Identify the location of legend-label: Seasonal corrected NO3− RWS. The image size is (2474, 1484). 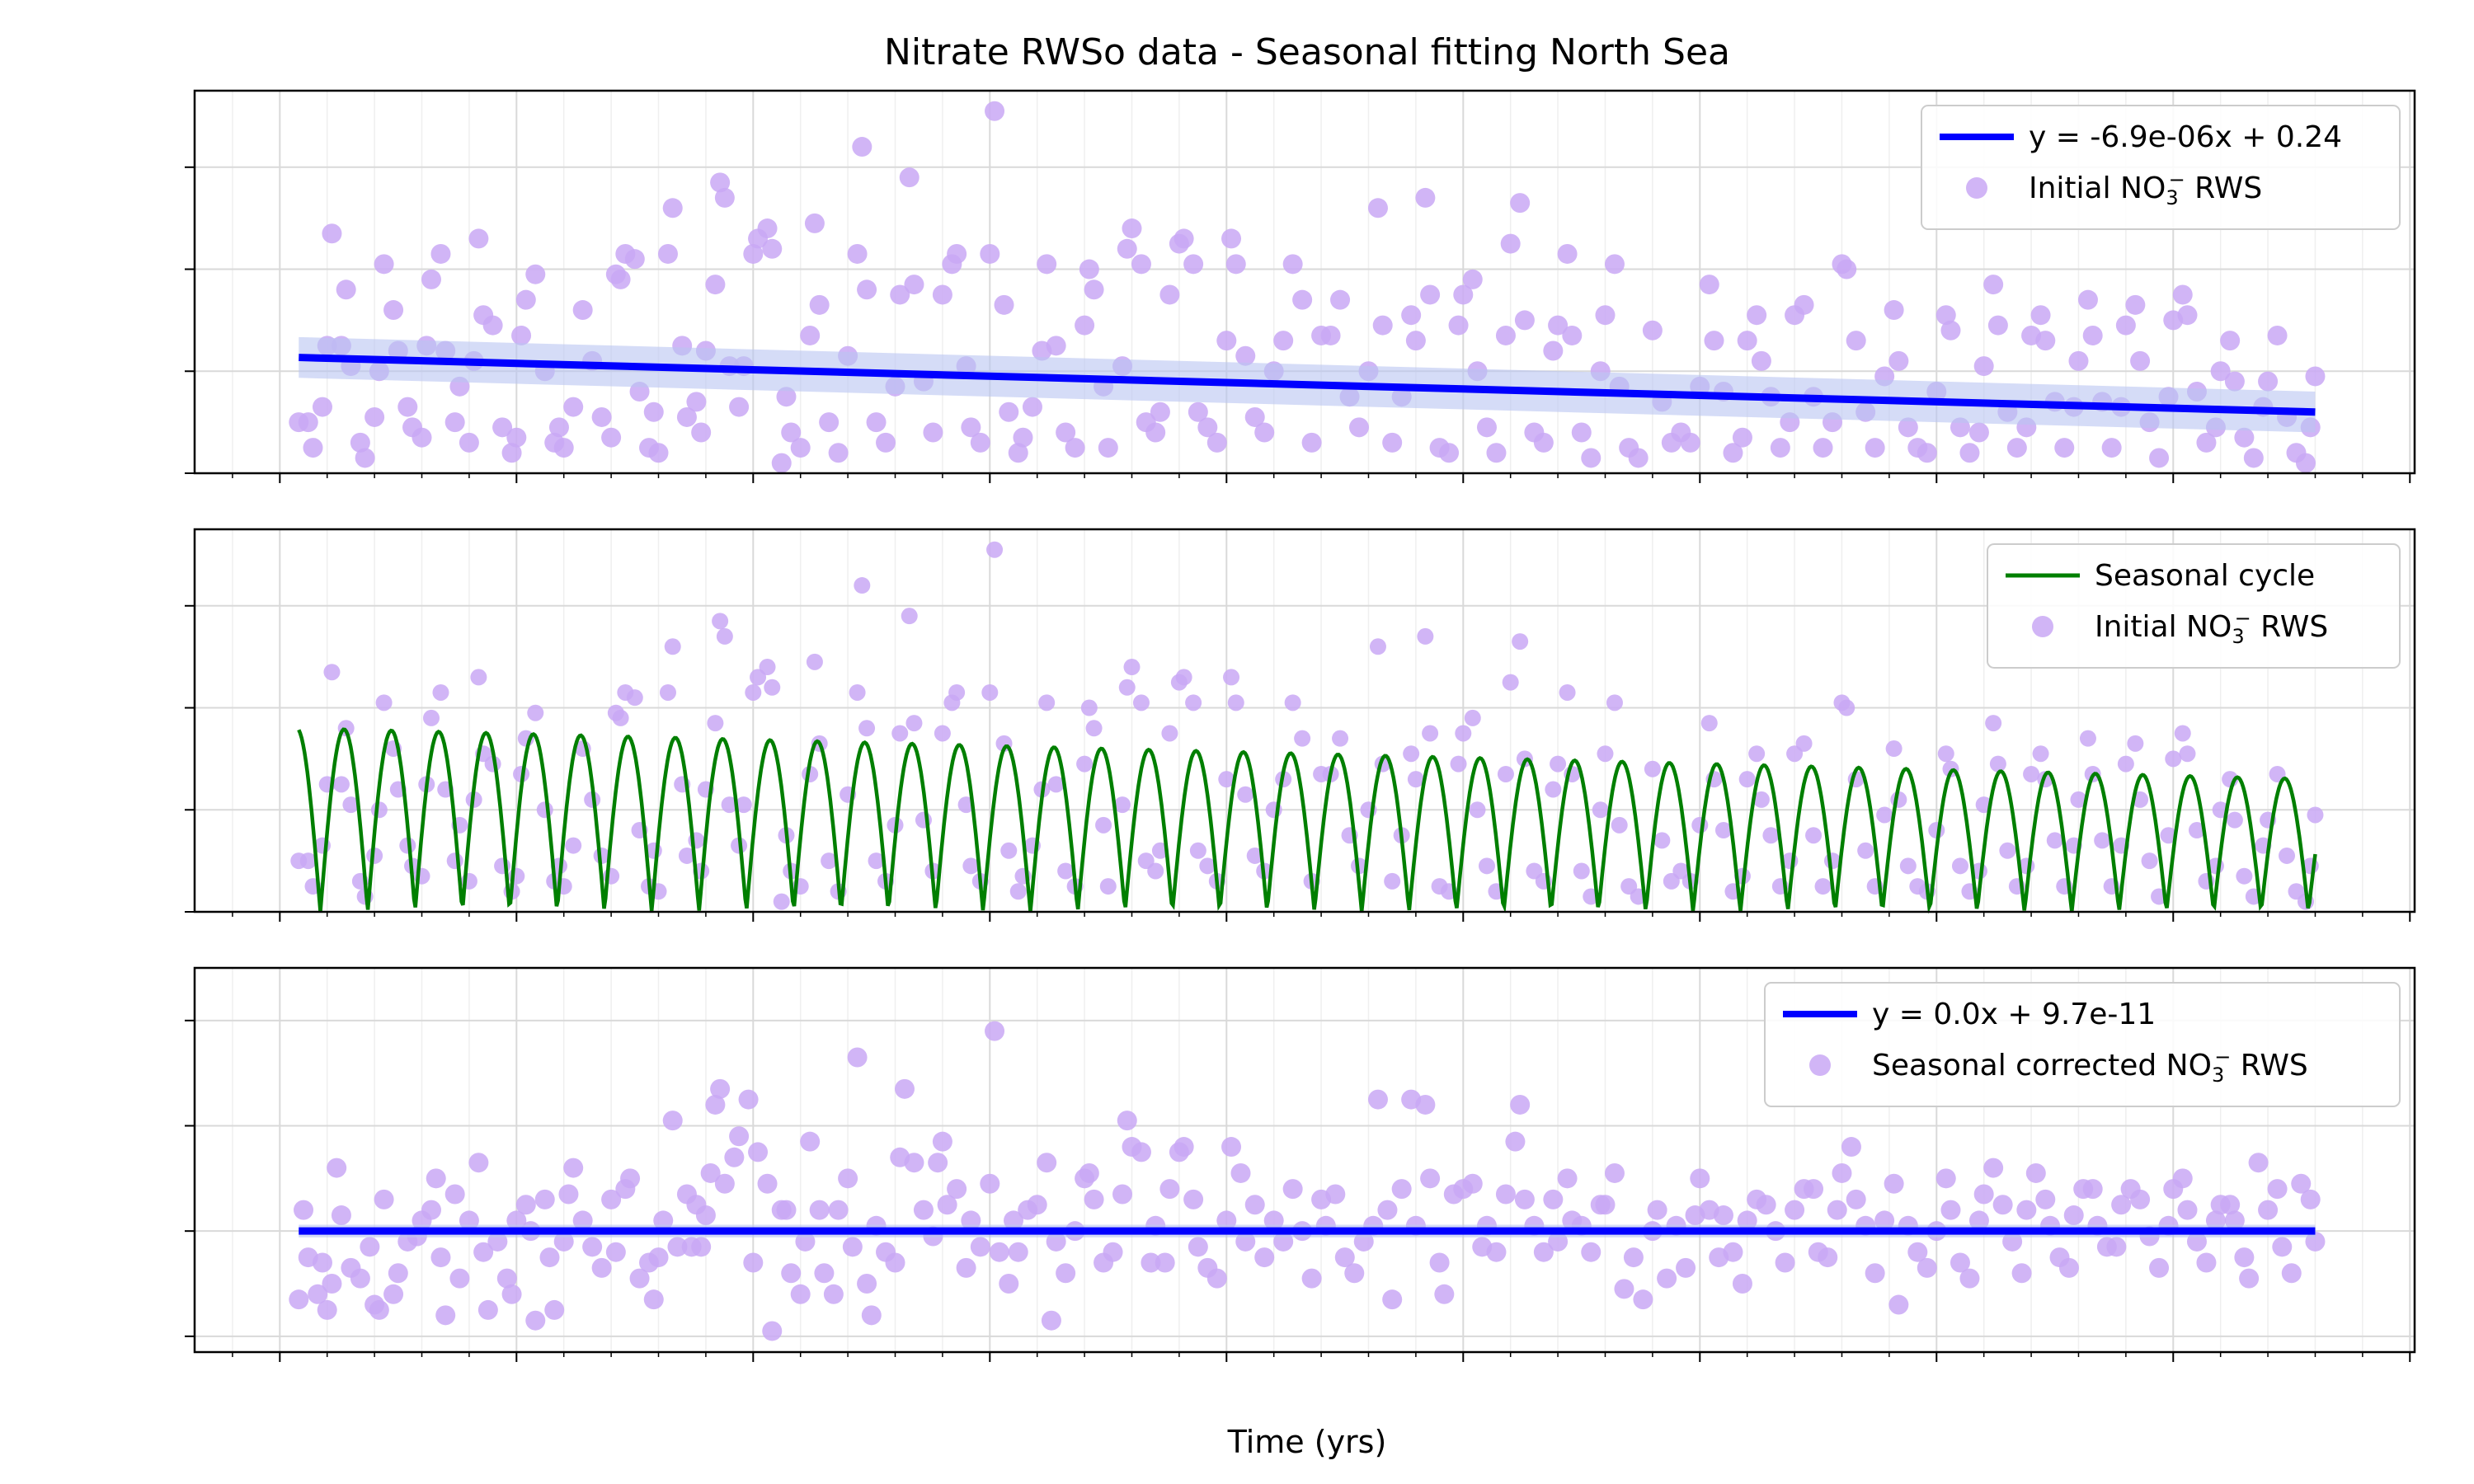
(2090, 1066).